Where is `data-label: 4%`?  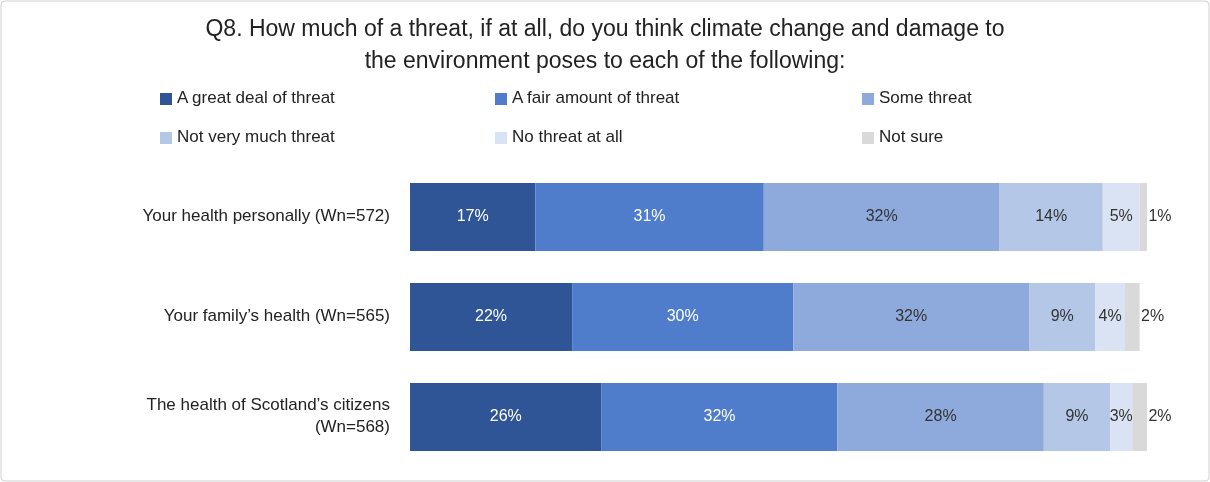
data-label: 4% is located at coordinates (1110, 316).